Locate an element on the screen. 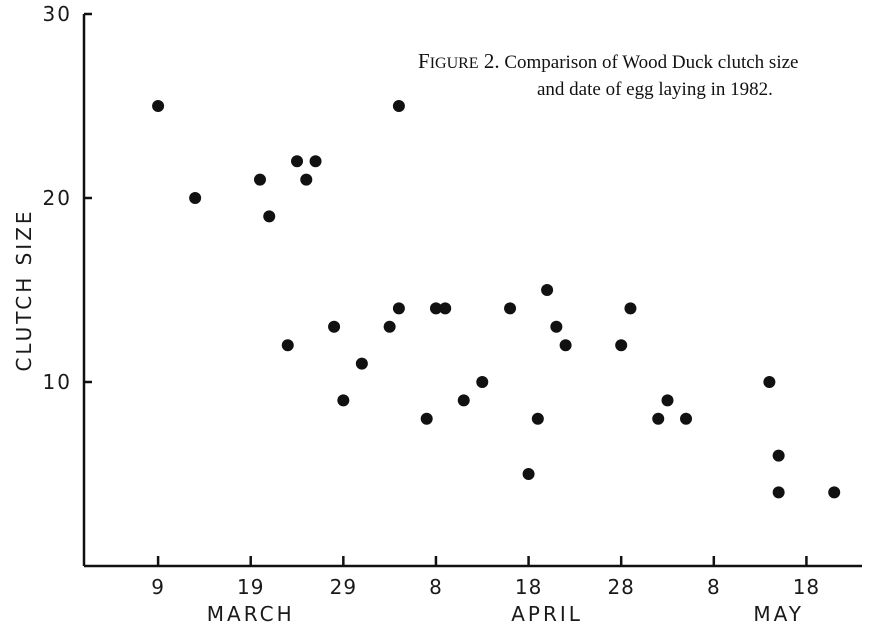  caption-figure-number: 2. is located at coordinates (491, 61).